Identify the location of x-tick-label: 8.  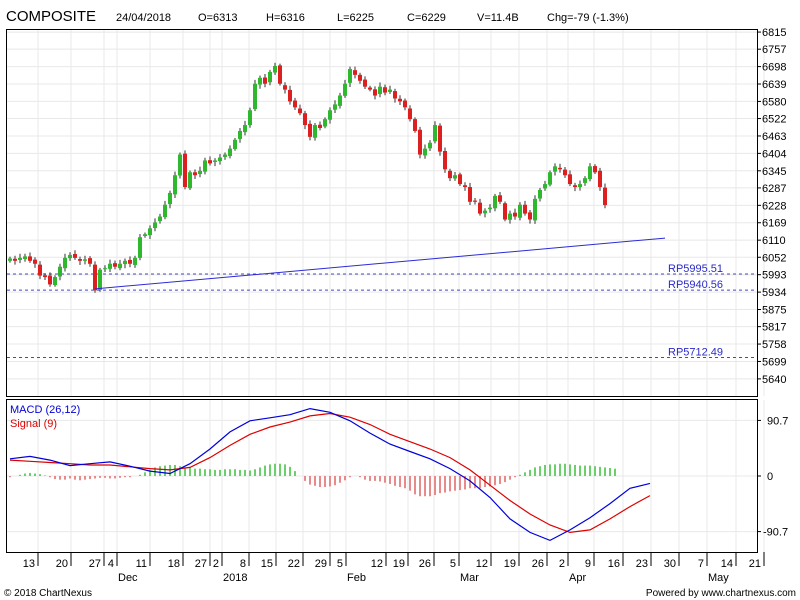
(243, 564).